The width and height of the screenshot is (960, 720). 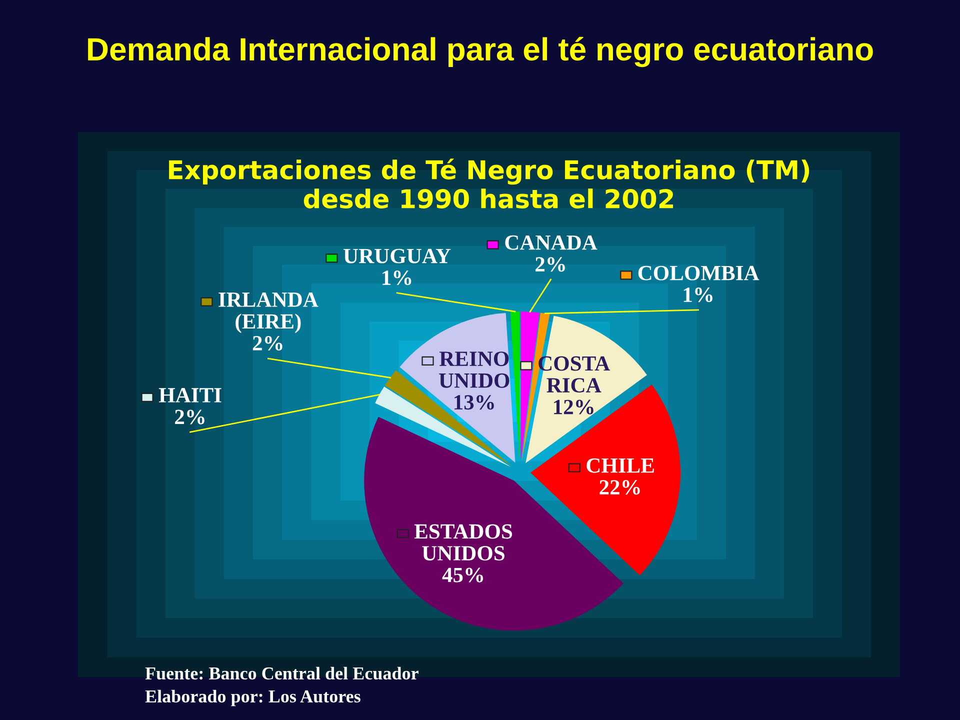 What do you see at coordinates (397, 256) in the screenshot?
I see `legend-label: URUGUAY` at bounding box center [397, 256].